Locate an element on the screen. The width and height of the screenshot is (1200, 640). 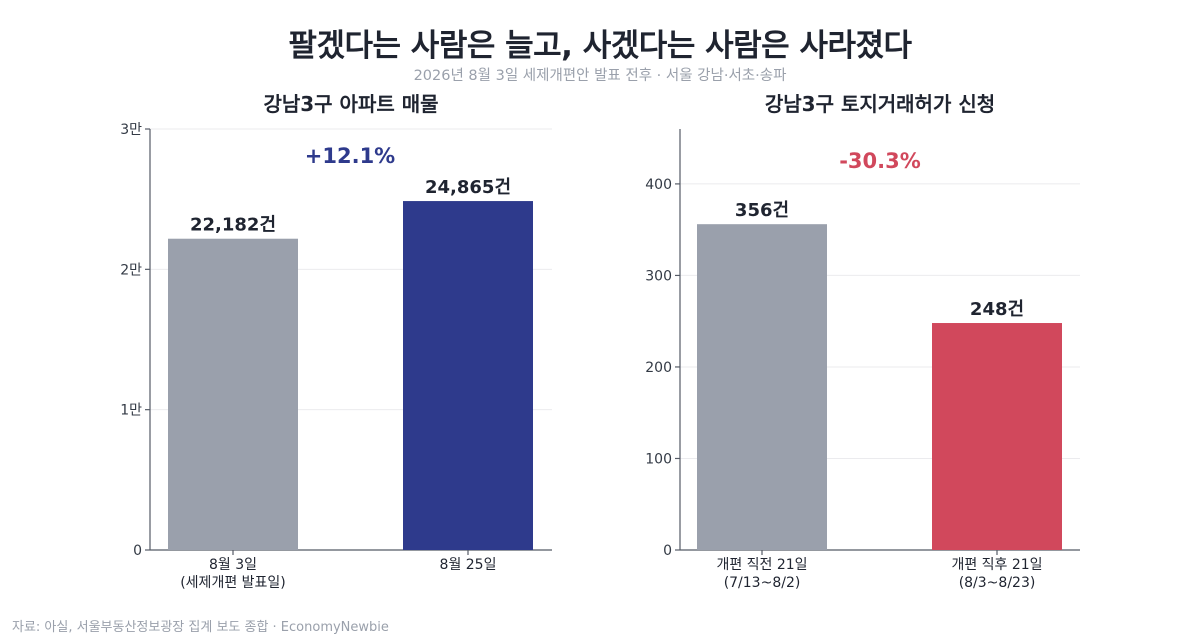
chart-title: 팔겠다는 사람은 늘고, 사겠다는 사람은 사라졌다 is located at coordinates (600, 46).